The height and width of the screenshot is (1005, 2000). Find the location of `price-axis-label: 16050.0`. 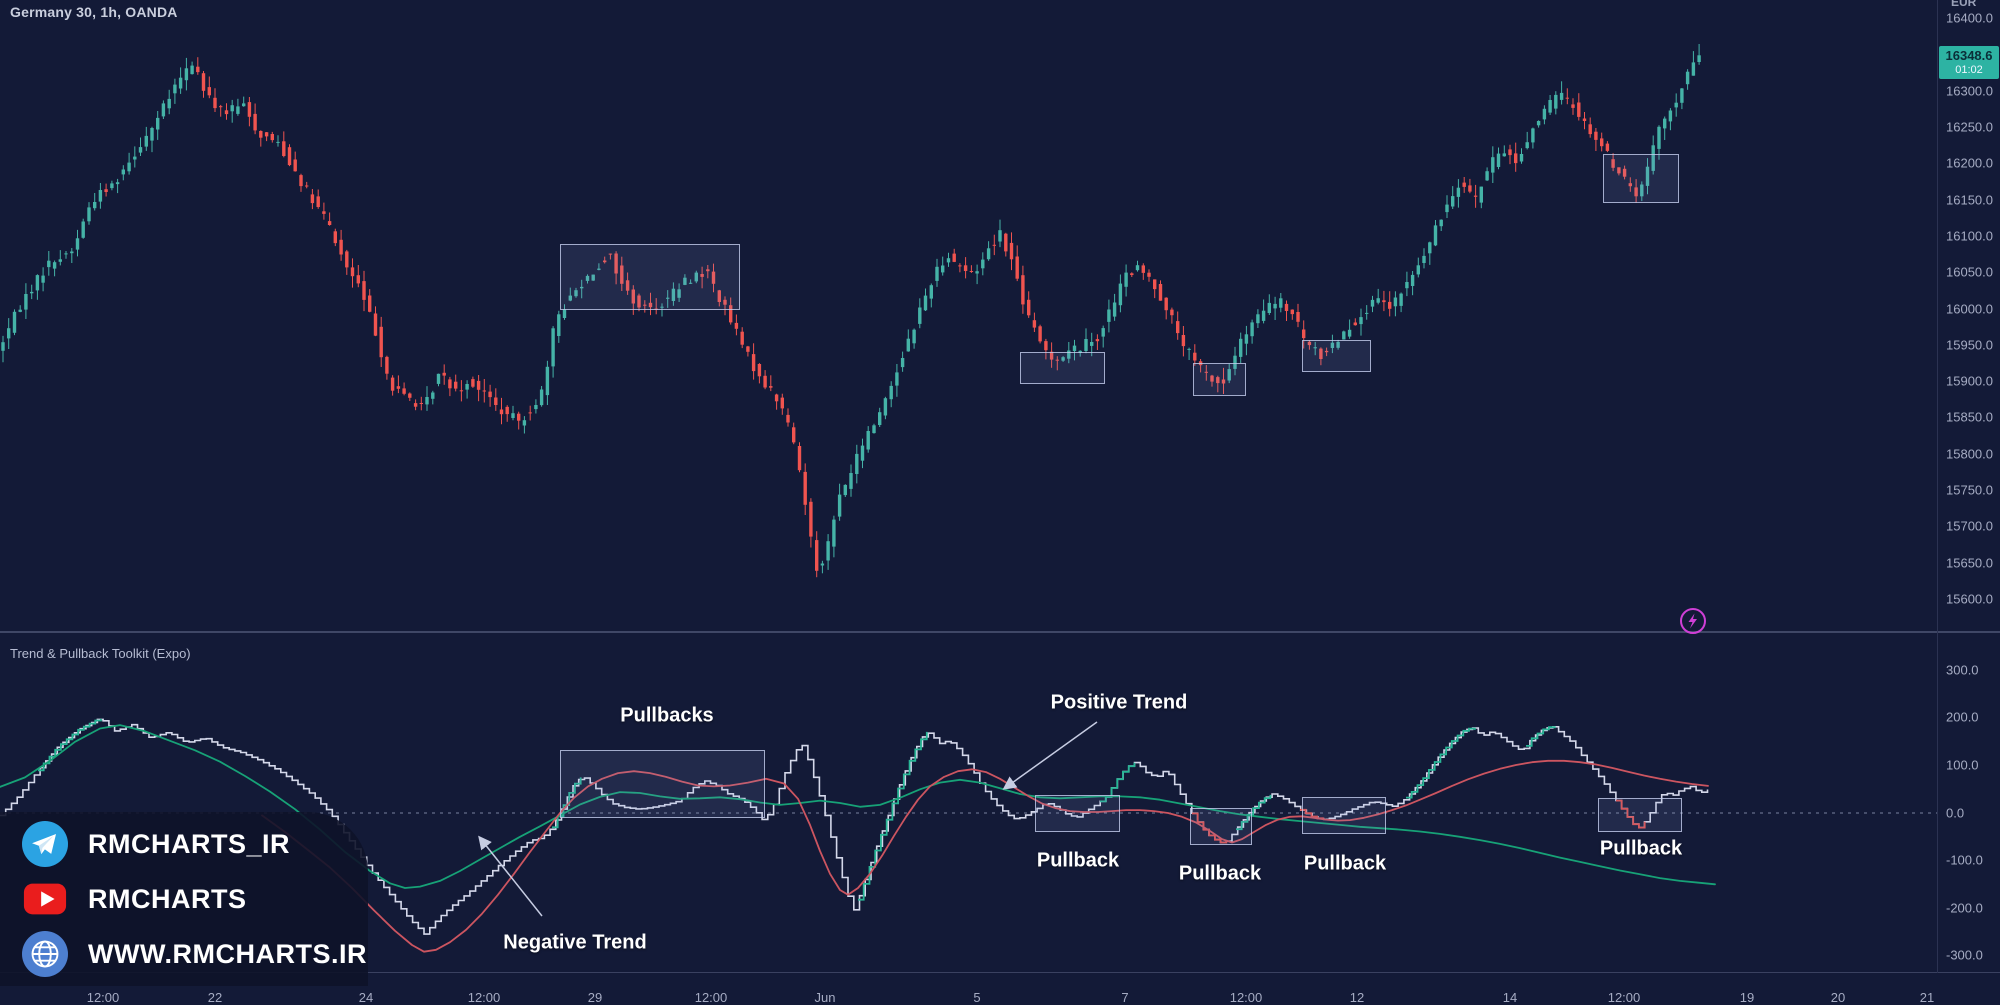

price-axis-label: 16050.0 is located at coordinates (1969, 272).